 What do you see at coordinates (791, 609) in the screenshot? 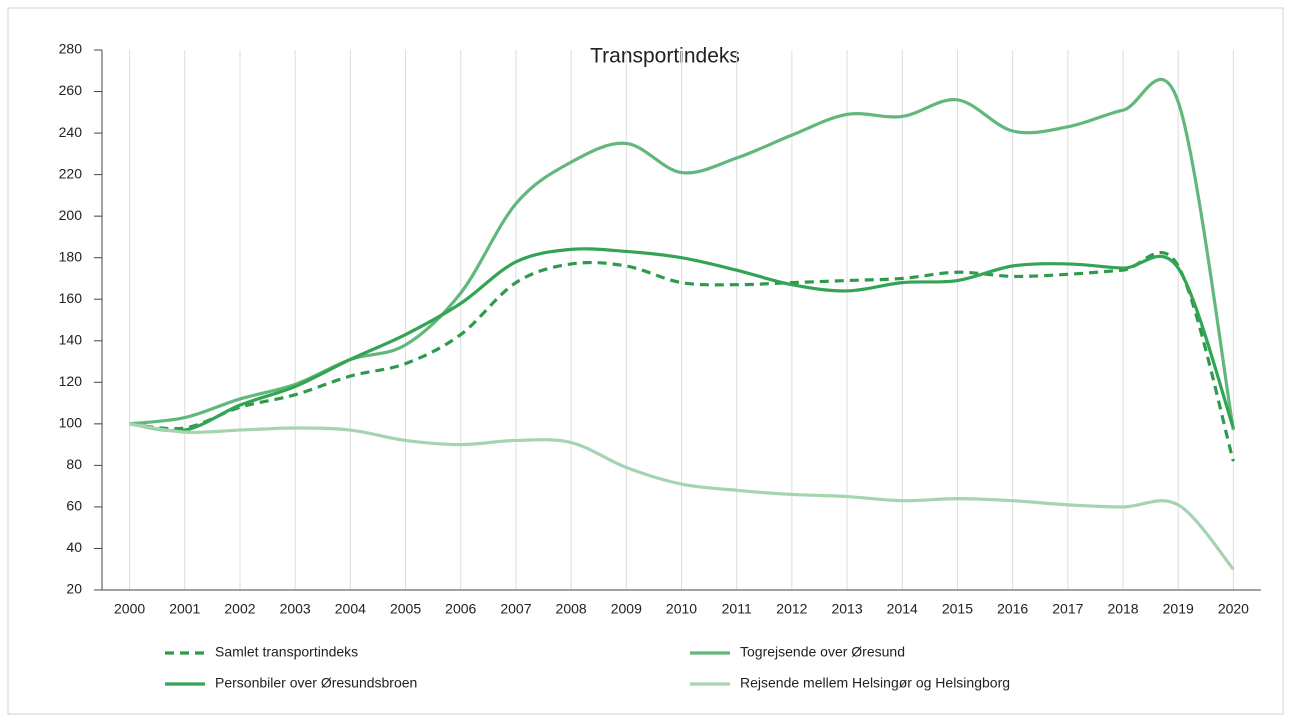
I see `x-tick-label: 2012` at bounding box center [791, 609].